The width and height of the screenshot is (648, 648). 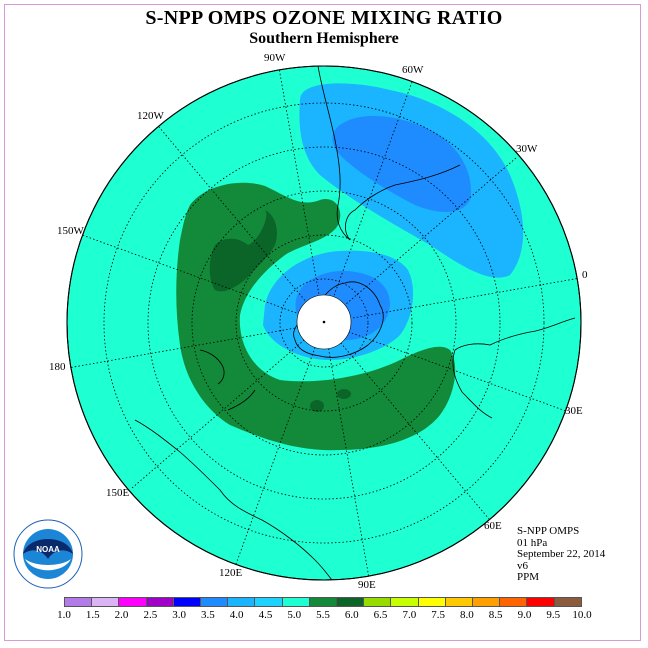 I want to click on lon-label-180: 180, so click(x=57, y=367).